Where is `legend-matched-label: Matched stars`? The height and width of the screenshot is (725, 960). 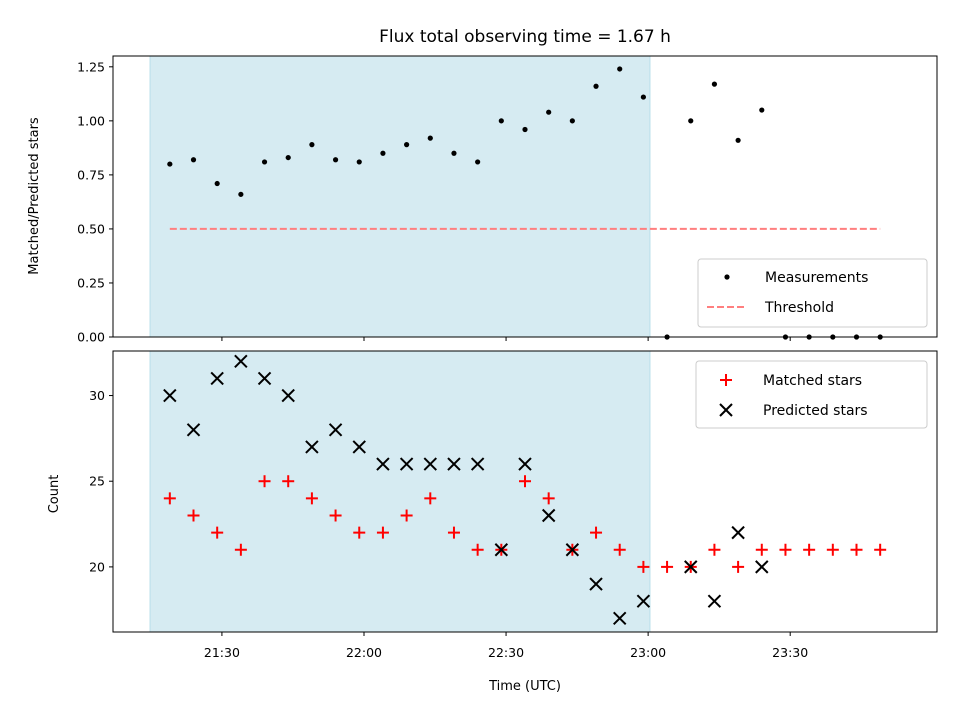
legend-matched-label: Matched stars is located at coordinates (812, 381).